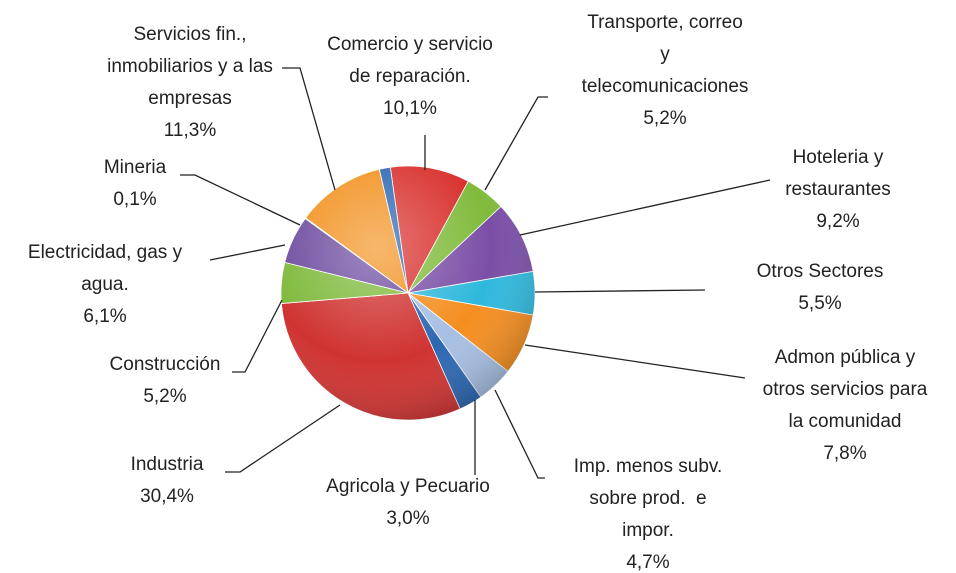  What do you see at coordinates (665, 54) in the screenshot?
I see `category-label: Transporte, correo y telecomunicaciones` at bounding box center [665, 54].